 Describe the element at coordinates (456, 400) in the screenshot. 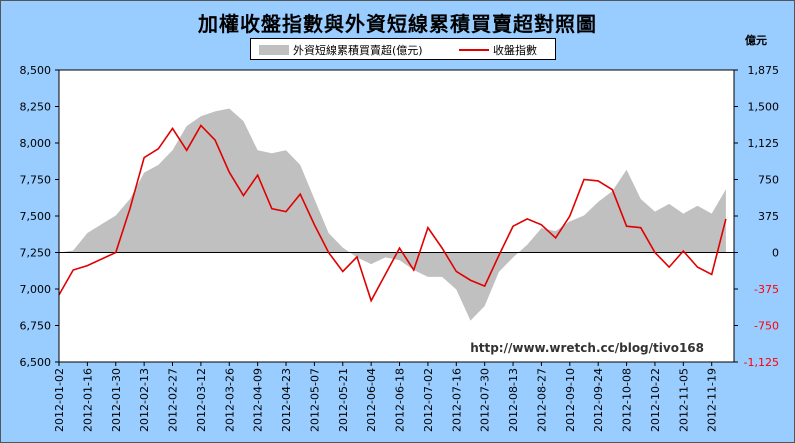

I see `x-tick-label: 2012-07-16` at that location.